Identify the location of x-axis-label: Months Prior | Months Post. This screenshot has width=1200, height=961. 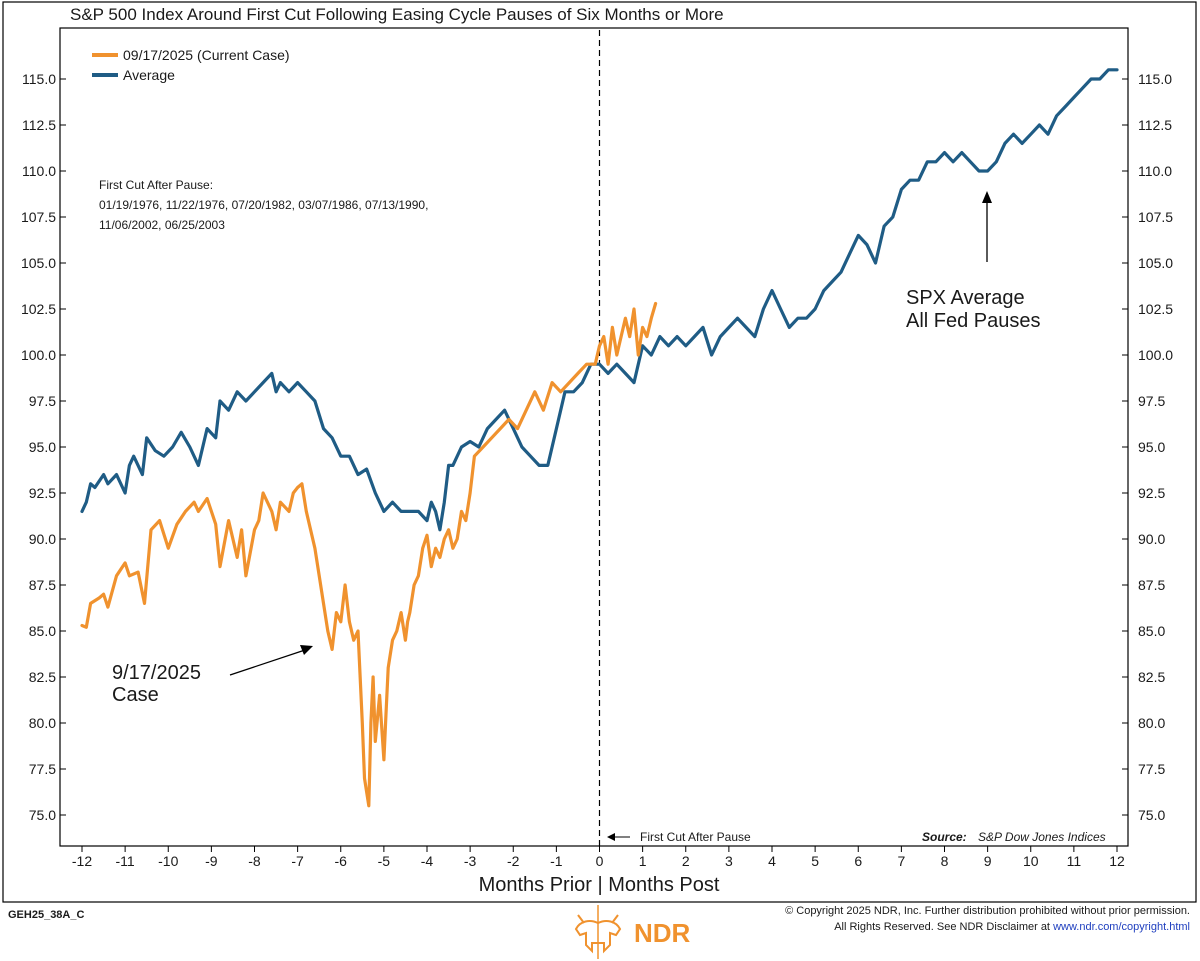
(599, 885).